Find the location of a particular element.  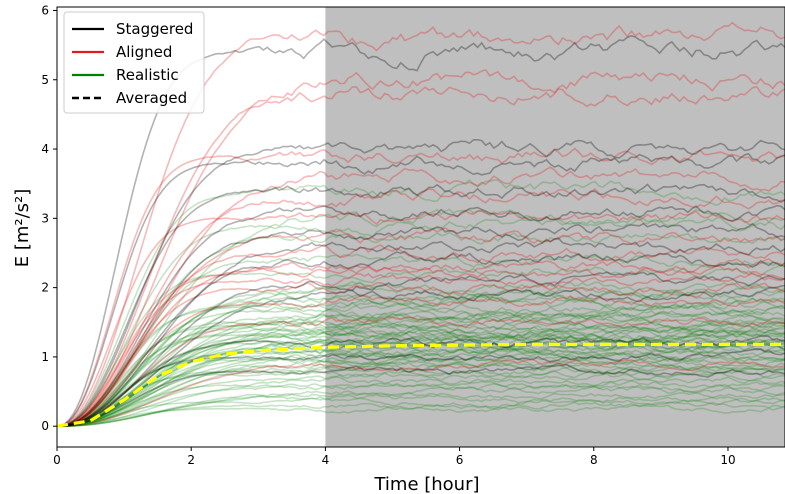

legend-label-realistic: Realistic is located at coordinates (147, 75).